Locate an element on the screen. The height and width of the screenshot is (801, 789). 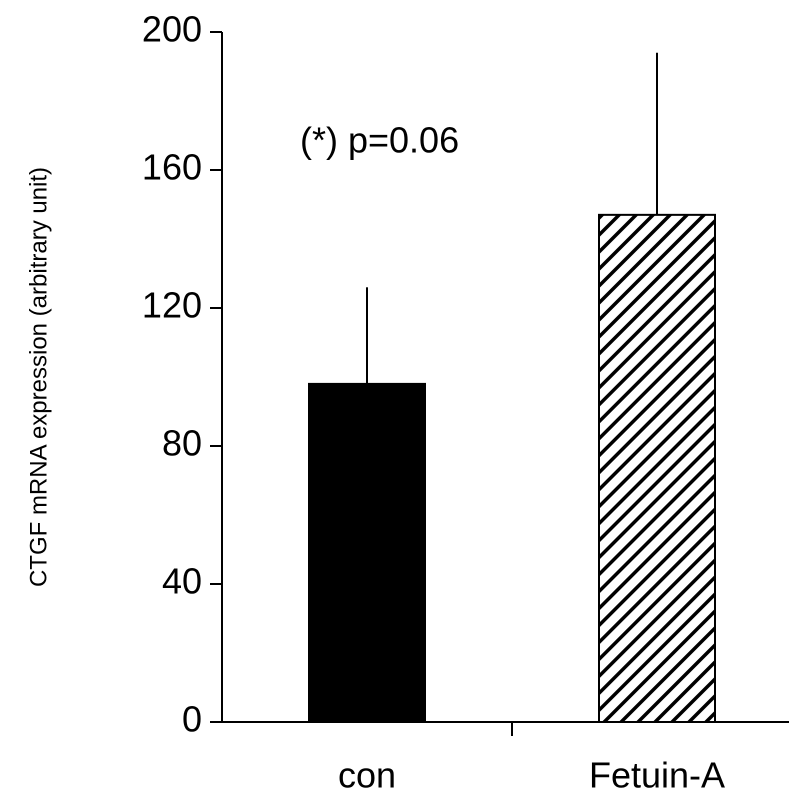
y-axis-label: CTGF mRNA expression (arbitrary unit) is located at coordinates (38, 377).